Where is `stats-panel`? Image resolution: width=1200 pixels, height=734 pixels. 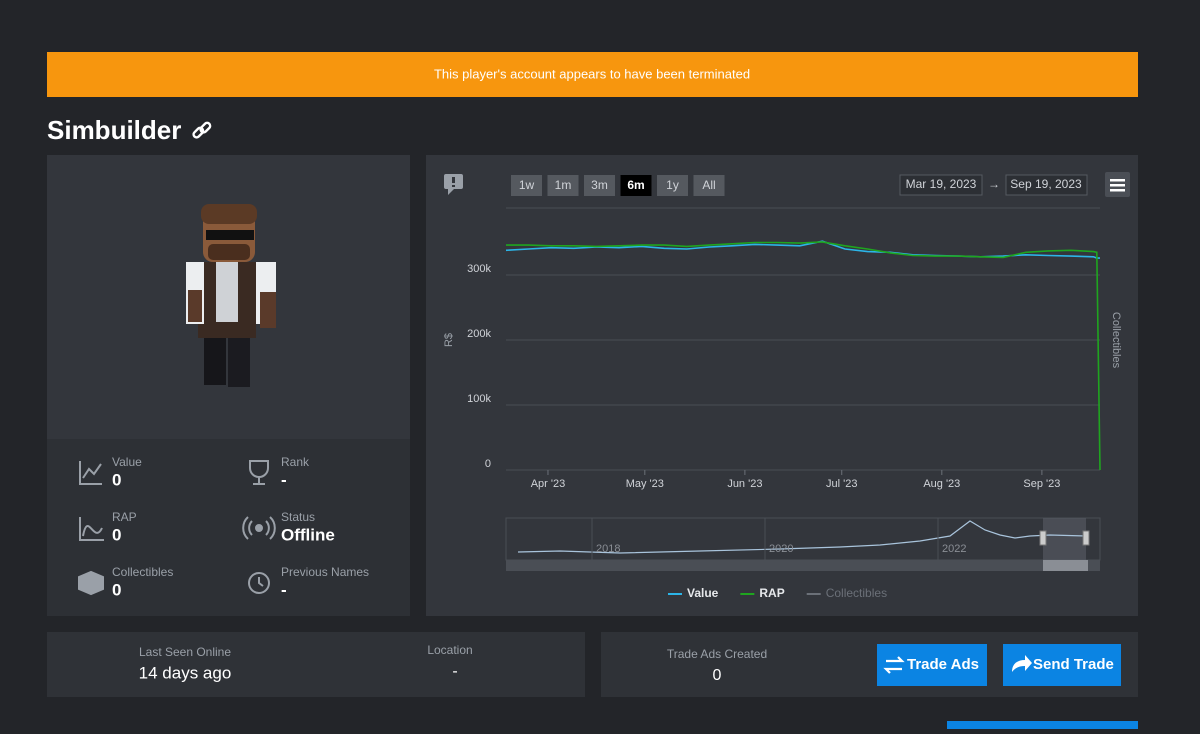
stats-panel is located at coordinates (228, 527).